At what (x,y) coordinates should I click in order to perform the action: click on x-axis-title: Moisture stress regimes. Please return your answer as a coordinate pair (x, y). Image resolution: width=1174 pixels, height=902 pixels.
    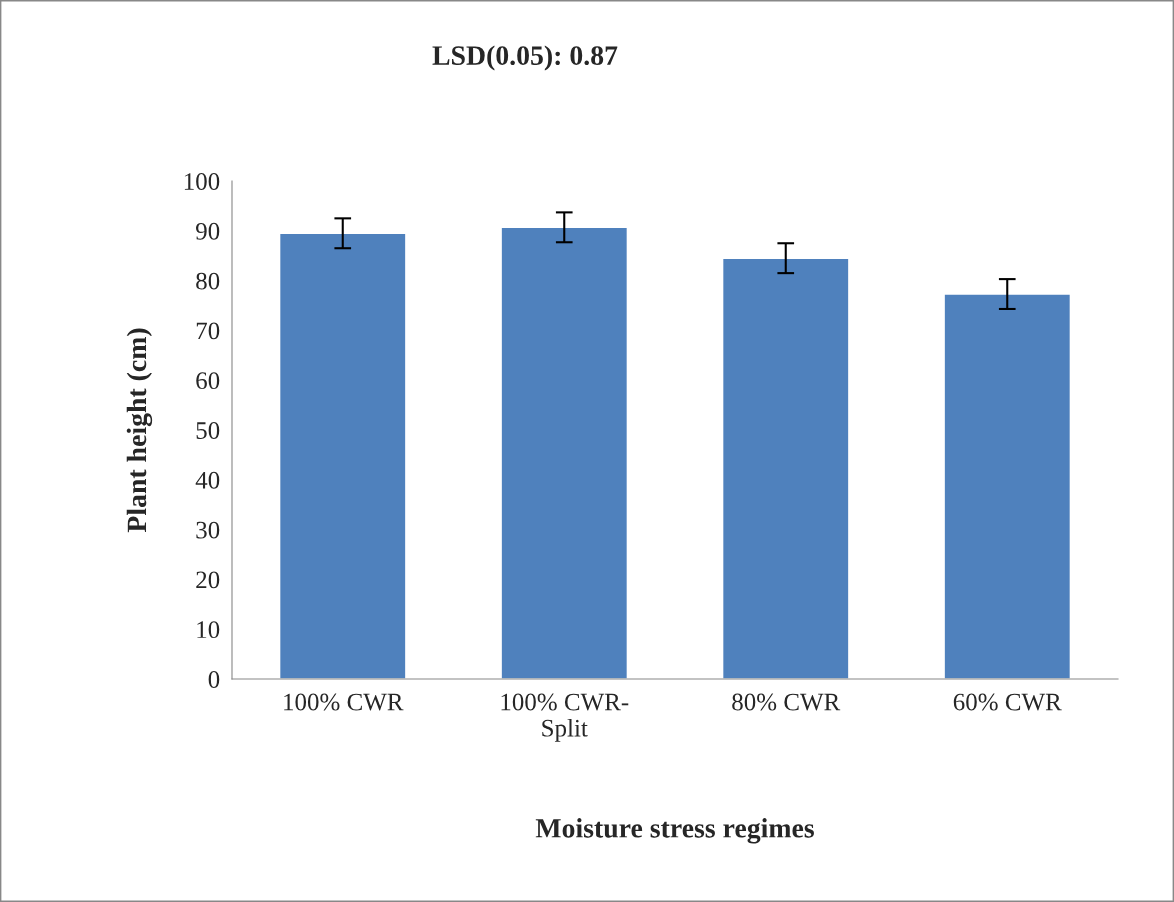
    Looking at the image, I should click on (674, 831).